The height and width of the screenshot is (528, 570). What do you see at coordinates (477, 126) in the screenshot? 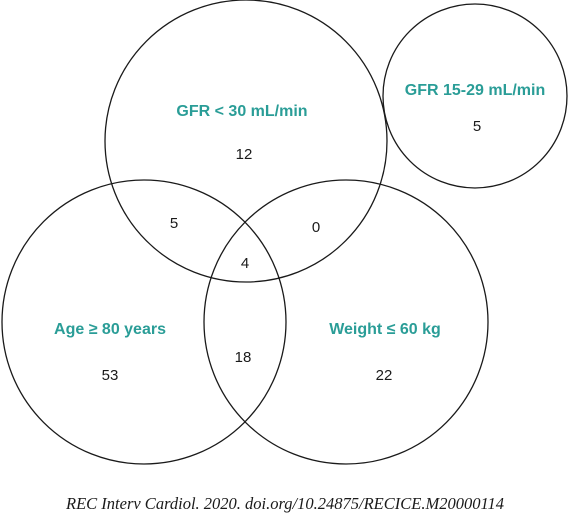
I see `count-gfr-15-29-only: 5` at bounding box center [477, 126].